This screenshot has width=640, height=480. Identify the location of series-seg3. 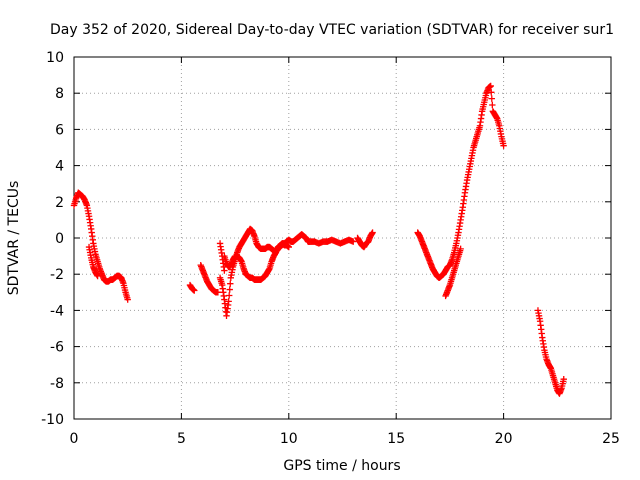
(209, 278).